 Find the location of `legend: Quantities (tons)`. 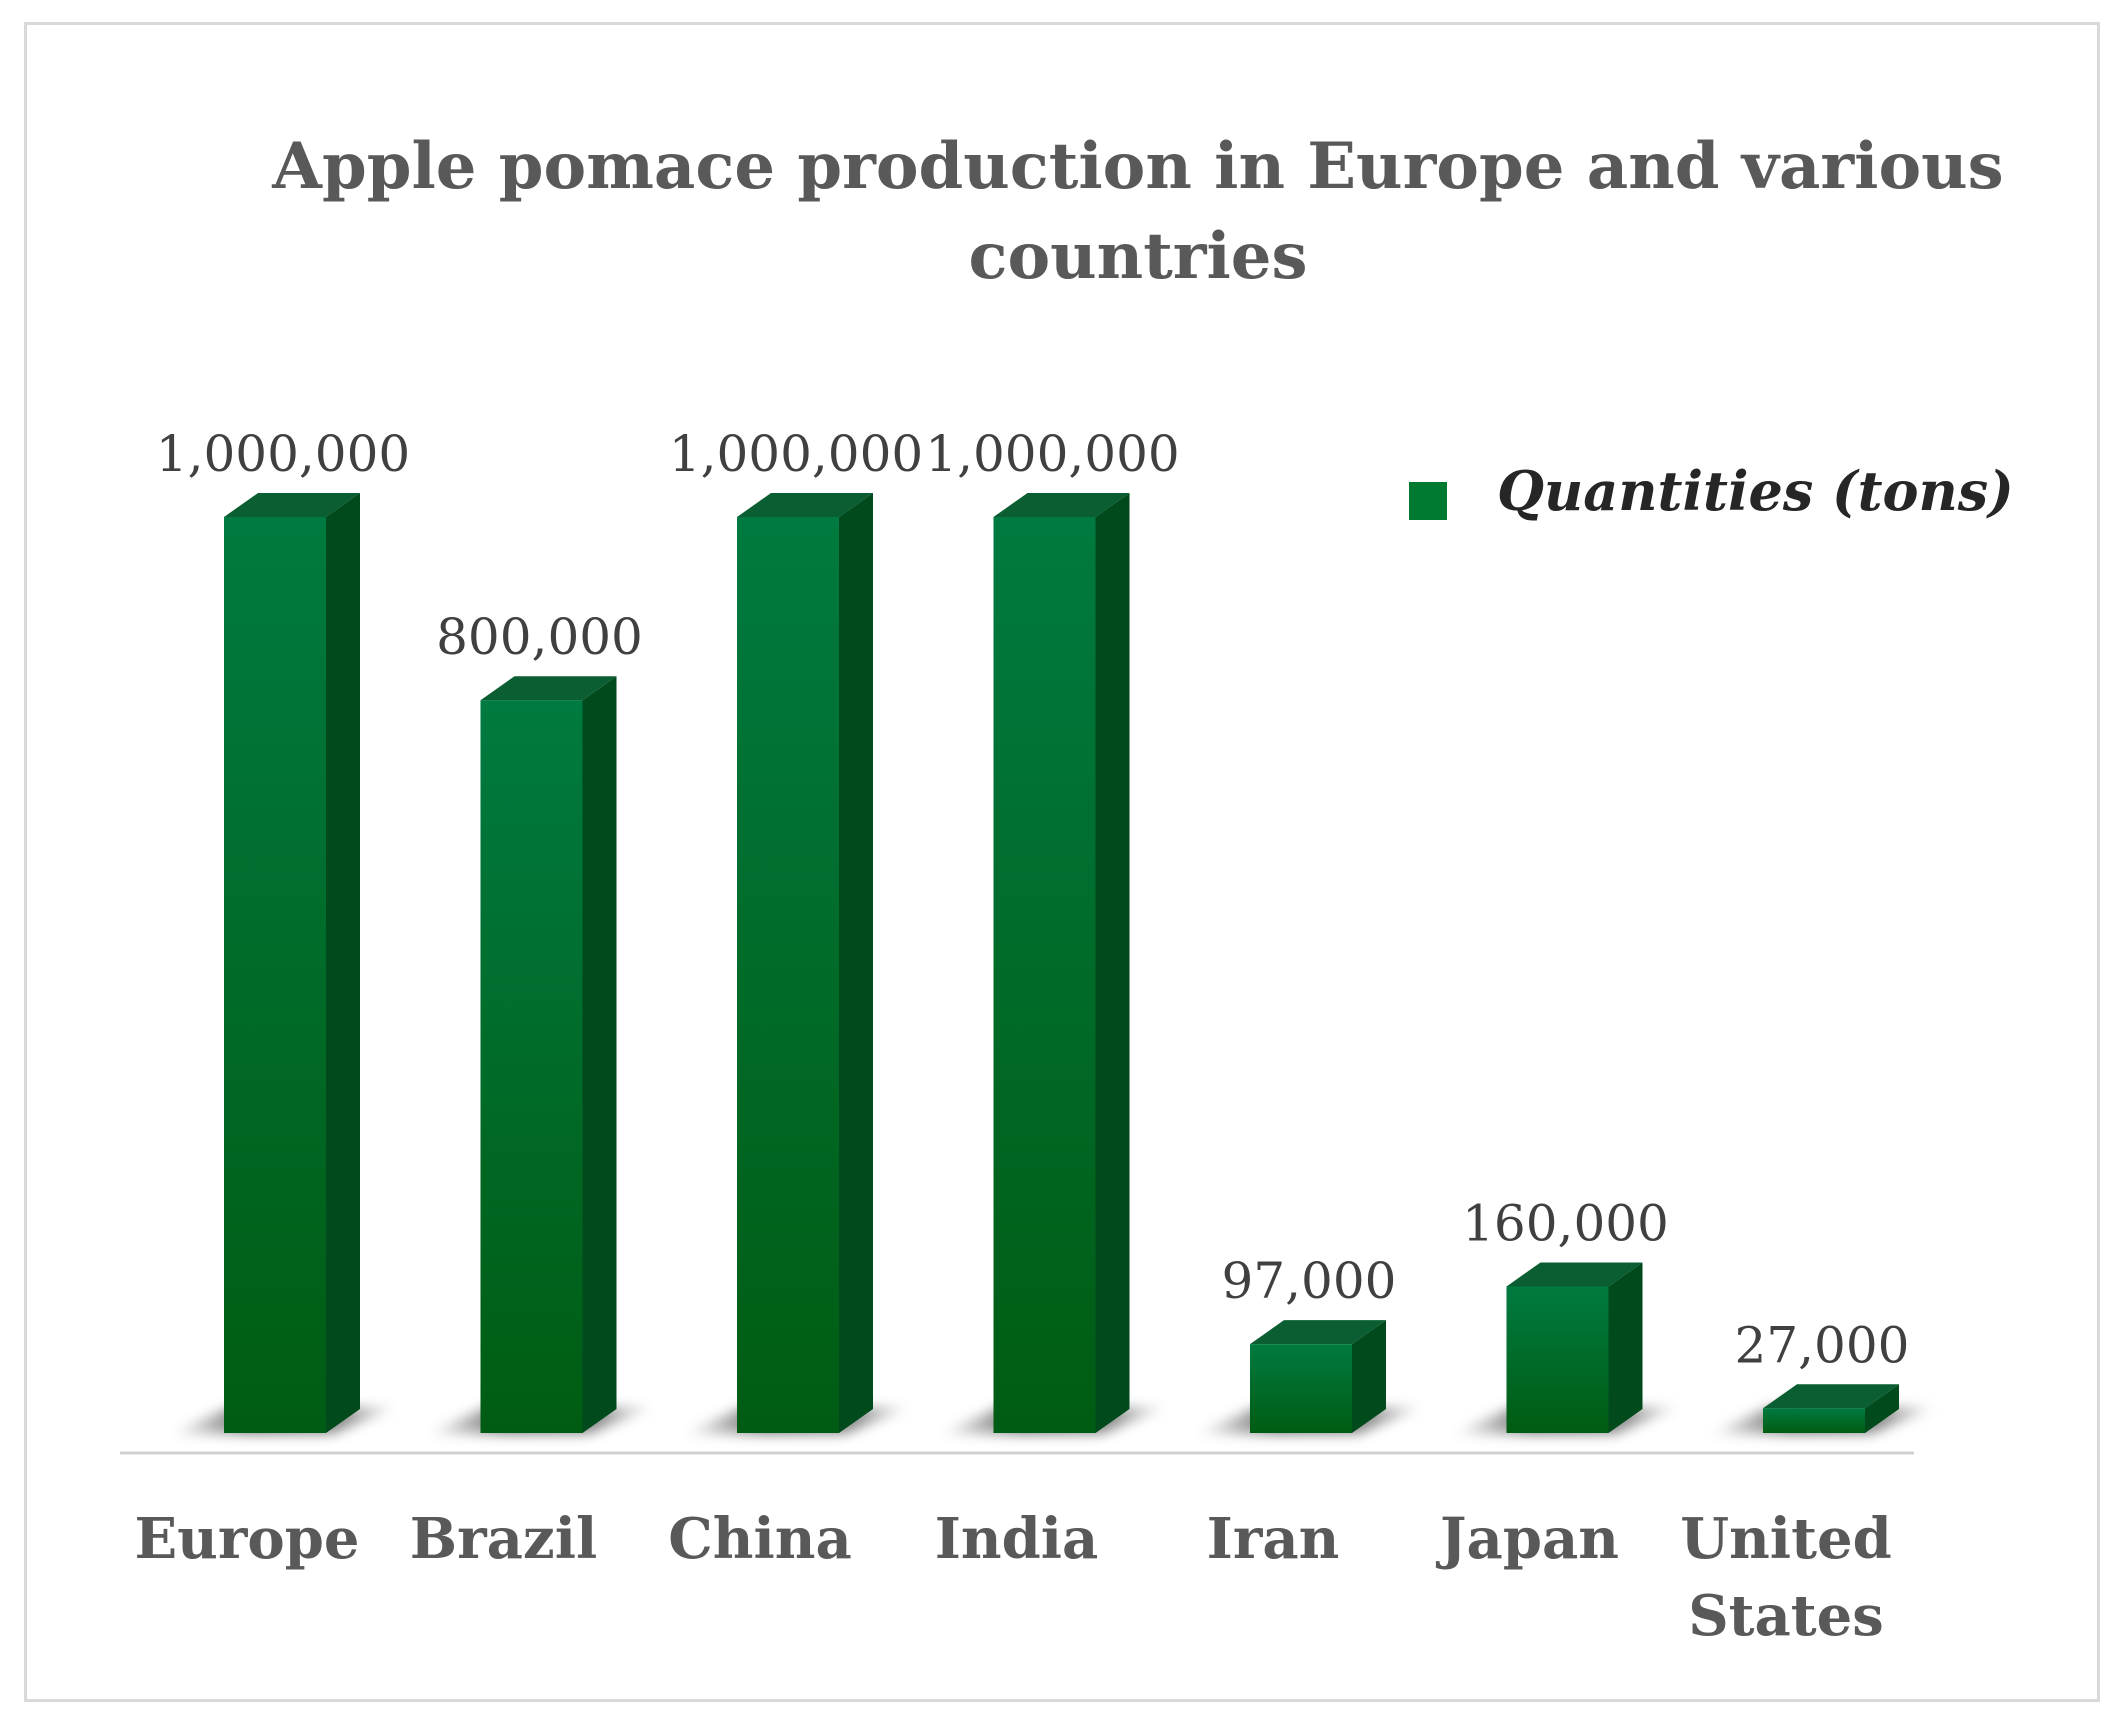

legend: Quantities (tons) is located at coordinates (1711, 491).